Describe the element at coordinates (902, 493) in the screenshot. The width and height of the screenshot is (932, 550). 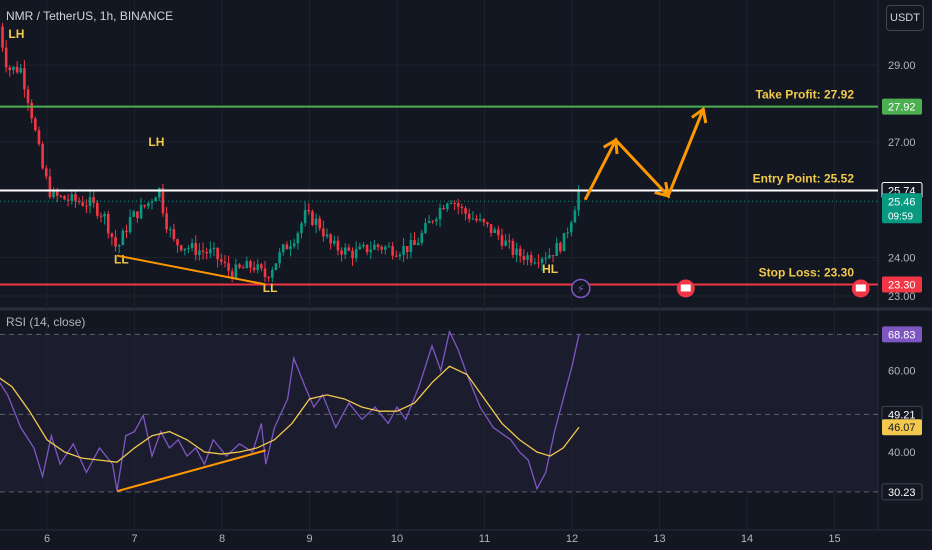
I see `rsi-tag: 30.23` at that location.